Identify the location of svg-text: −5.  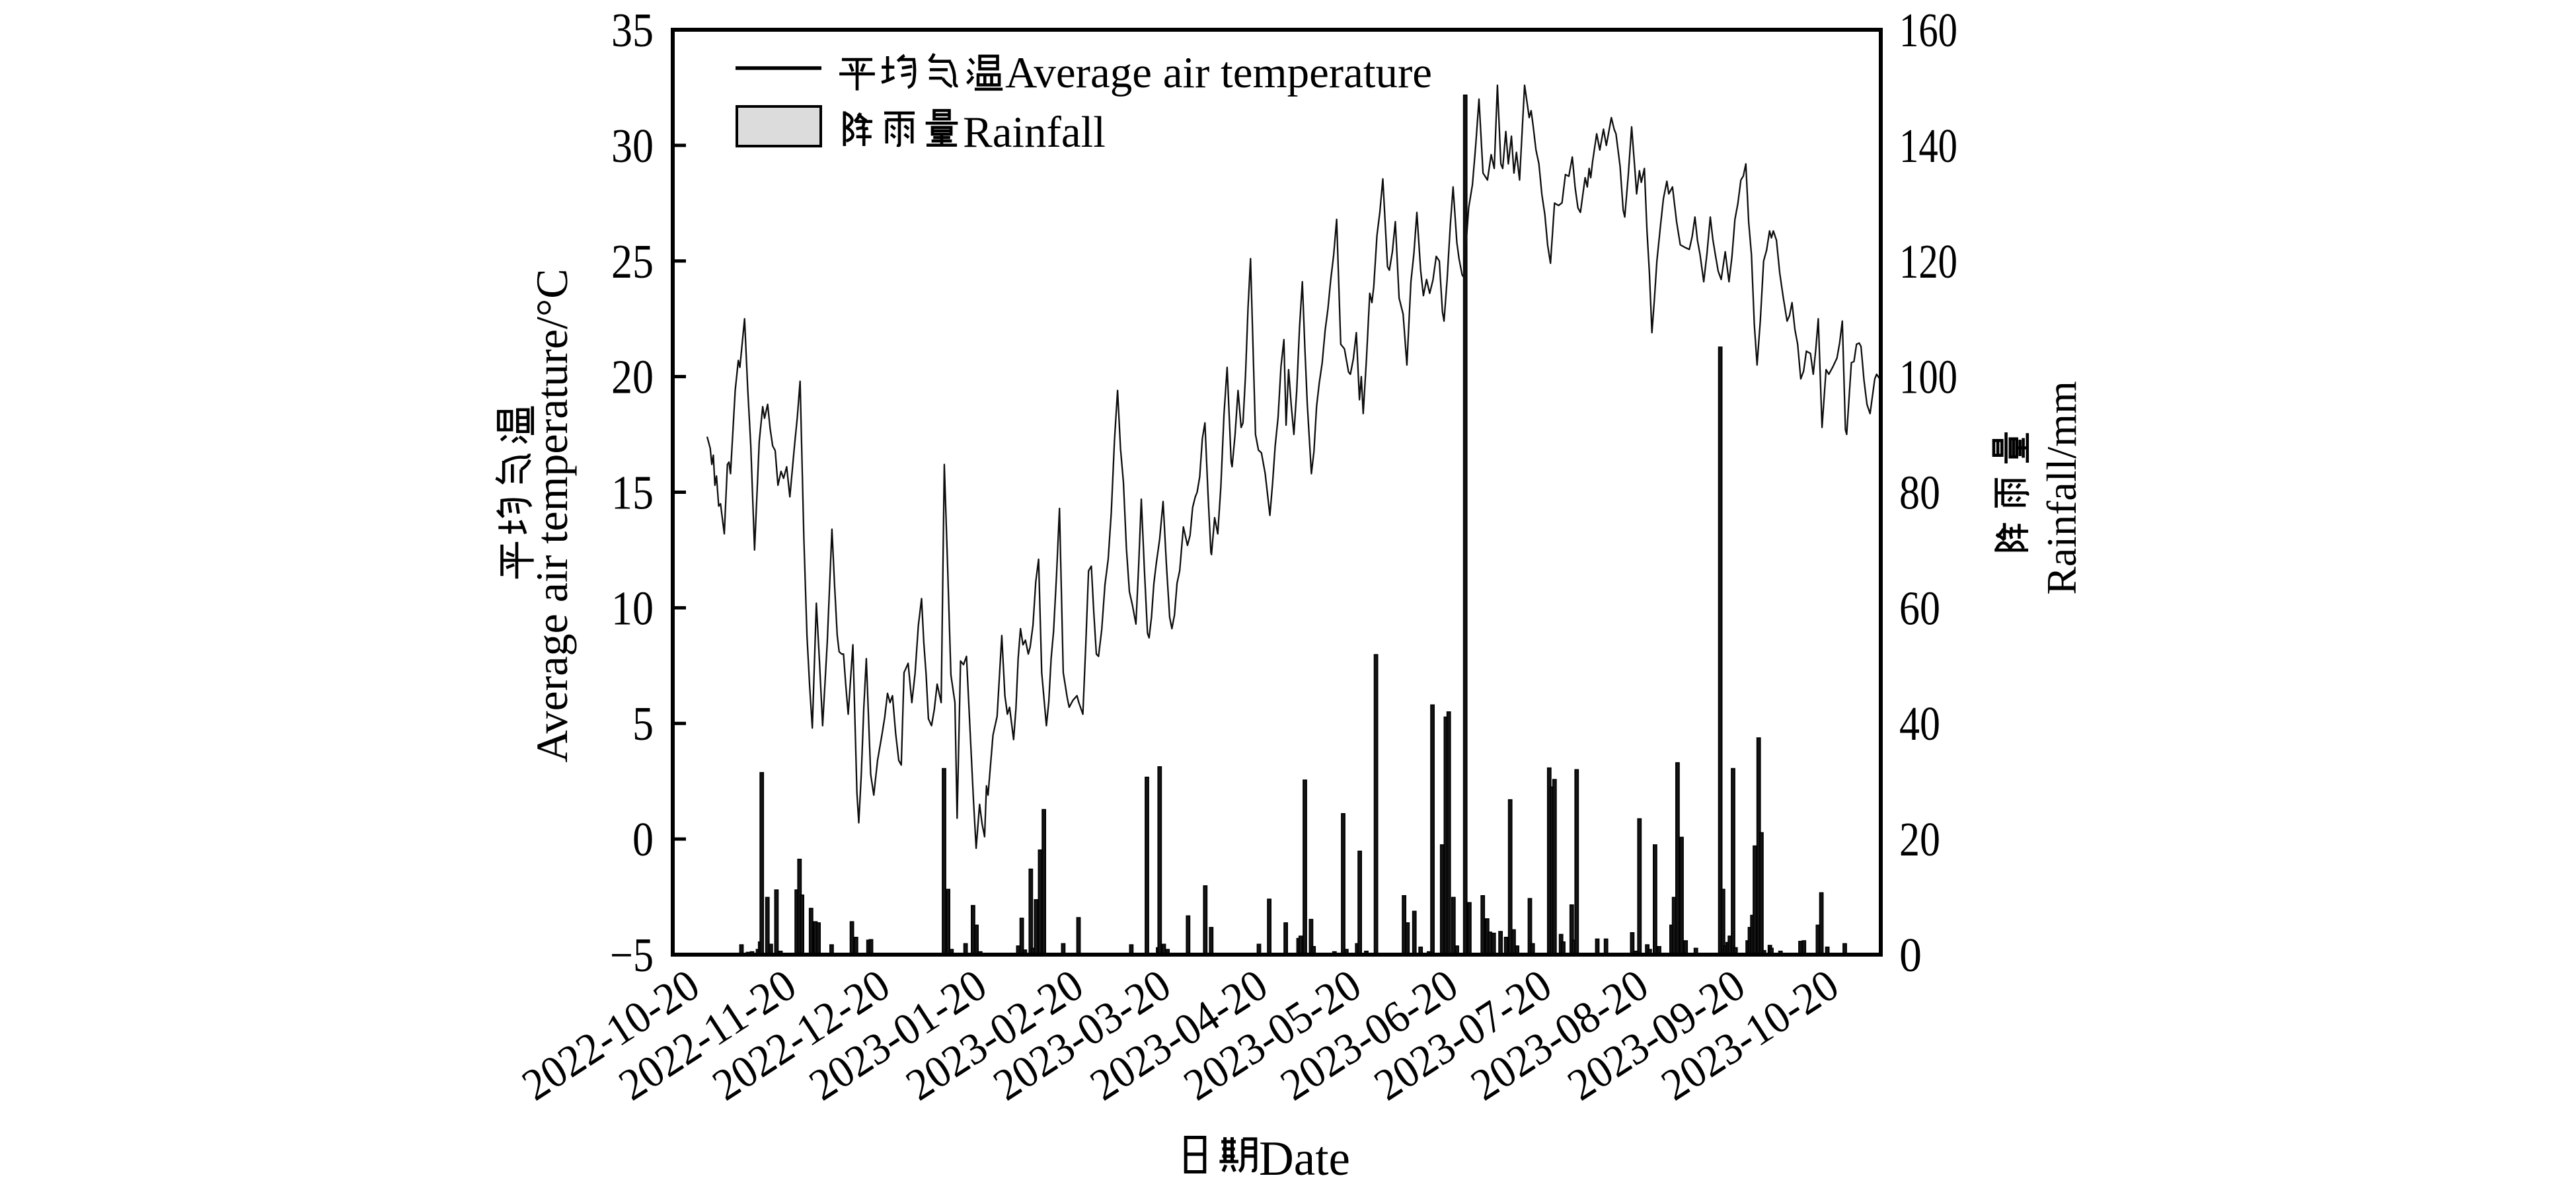
(632, 955).